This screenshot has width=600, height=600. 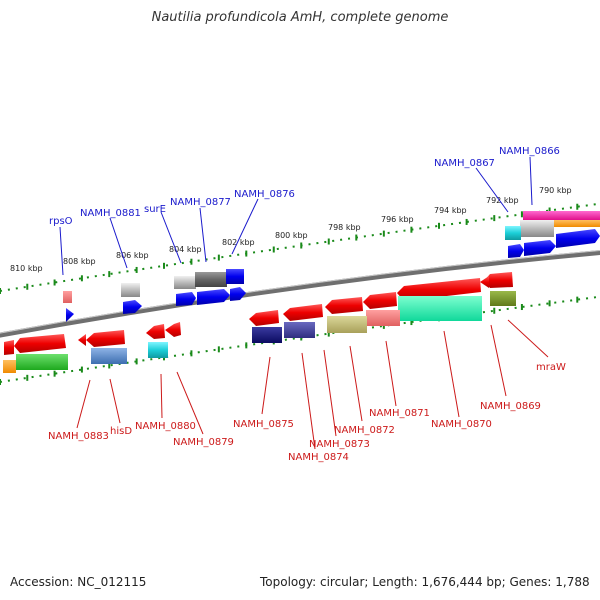 I want to click on lower-features, so click(x=259, y=322).